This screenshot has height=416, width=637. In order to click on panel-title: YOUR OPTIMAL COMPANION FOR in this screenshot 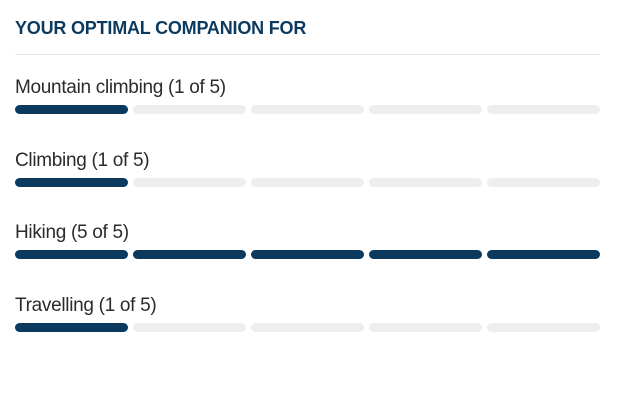, I will do `click(161, 28)`.